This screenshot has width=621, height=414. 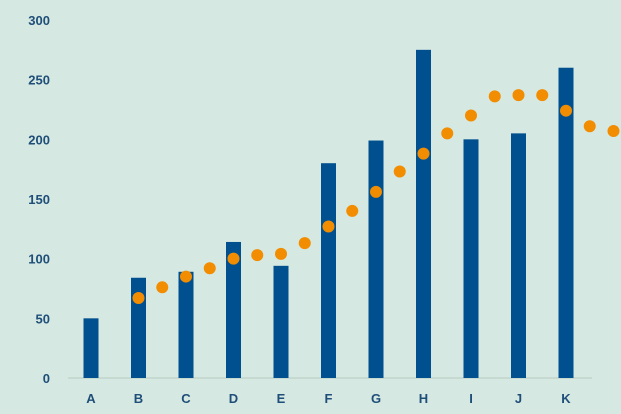 I want to click on y-axis-tick-labels: 0 50 100 150 200 250 300, so click(x=39, y=199).